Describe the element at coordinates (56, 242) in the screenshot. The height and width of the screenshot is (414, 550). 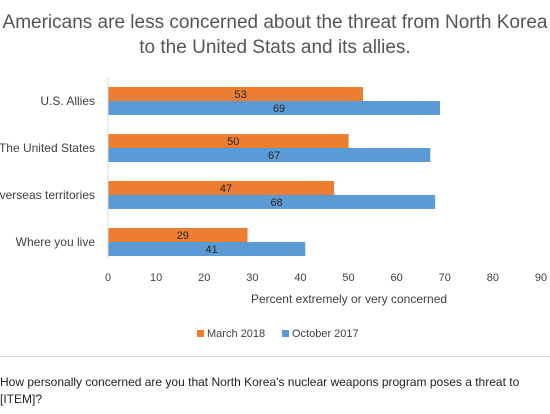
I see `category-label: Where you live` at that location.